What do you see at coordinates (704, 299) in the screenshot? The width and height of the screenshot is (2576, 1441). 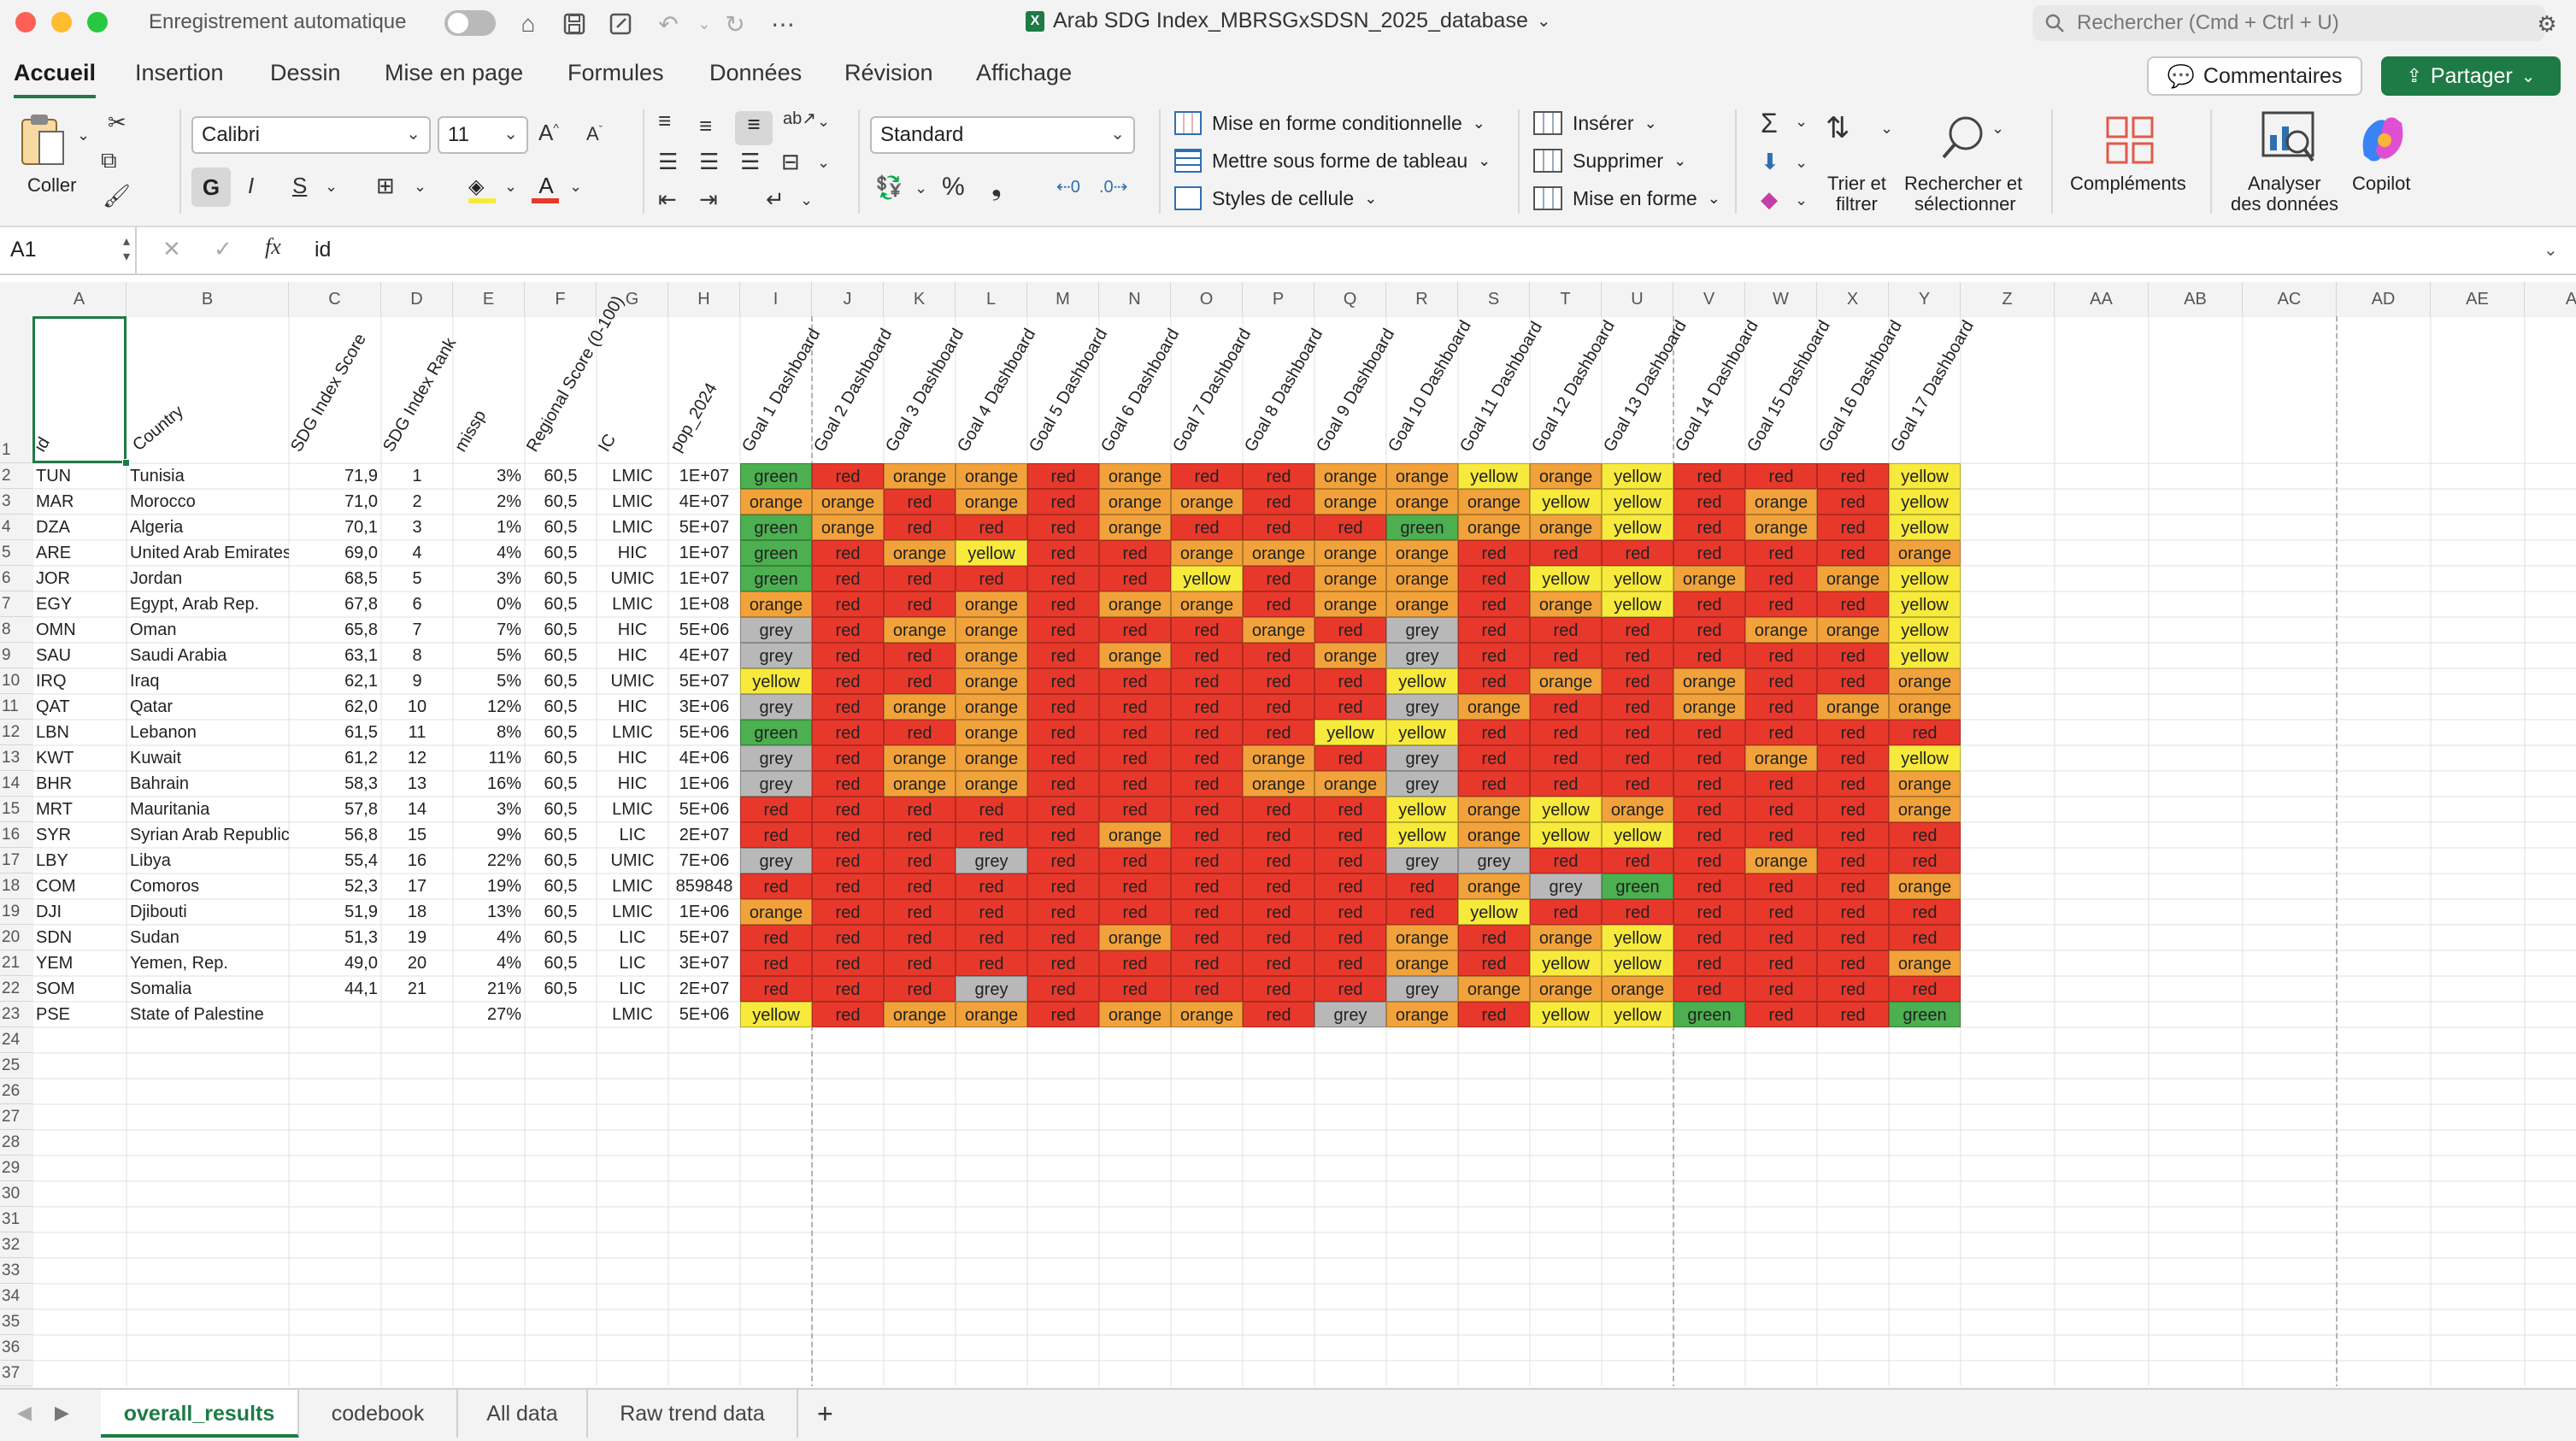 I see `column-header: H` at bounding box center [704, 299].